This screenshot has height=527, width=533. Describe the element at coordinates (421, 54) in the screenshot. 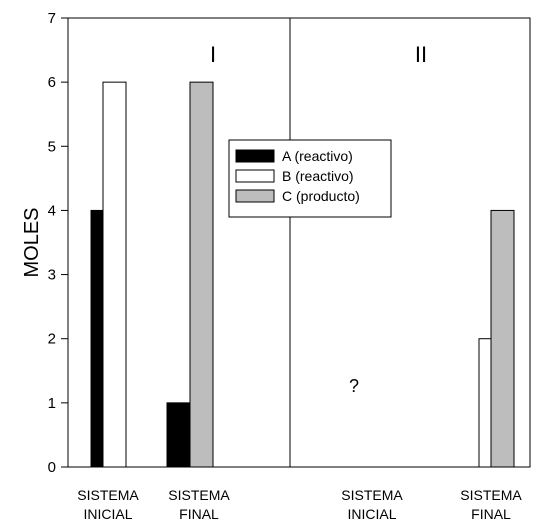

I see `panel-label: II` at that location.